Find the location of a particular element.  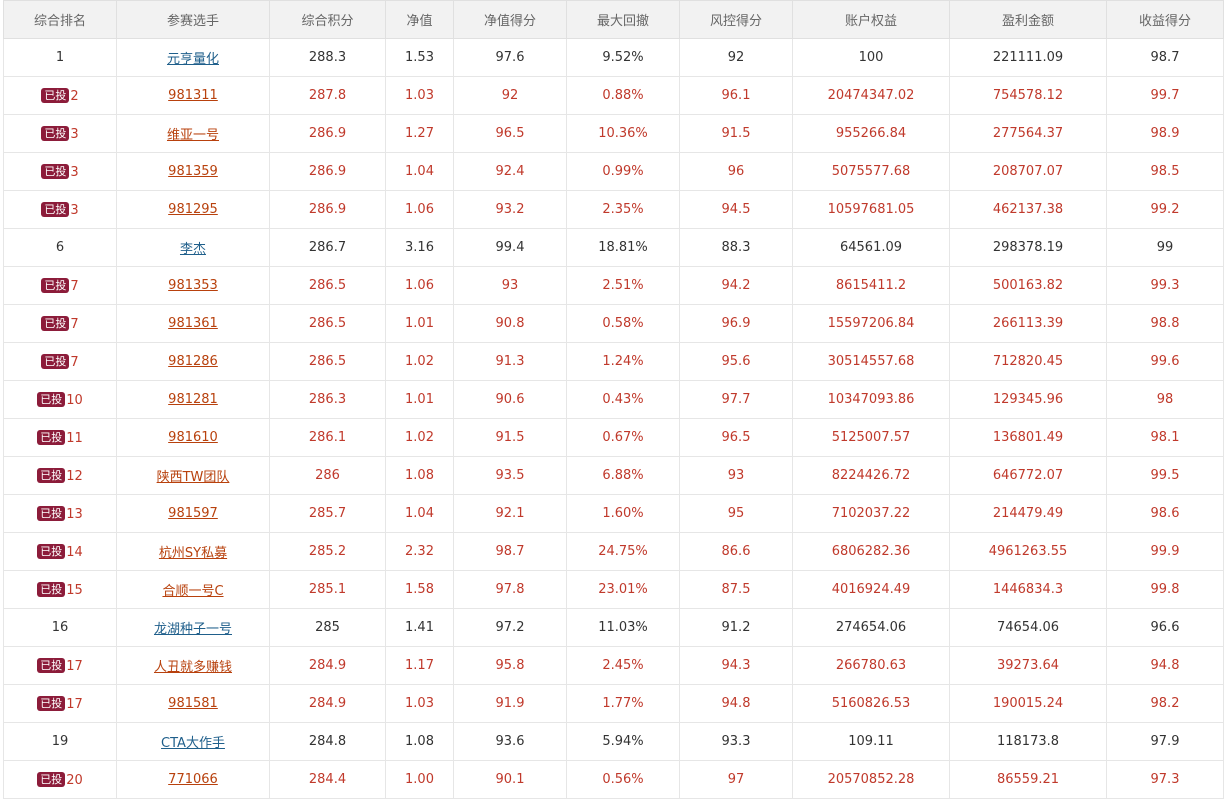

nav-cell: 1.02 is located at coordinates (419, 437).